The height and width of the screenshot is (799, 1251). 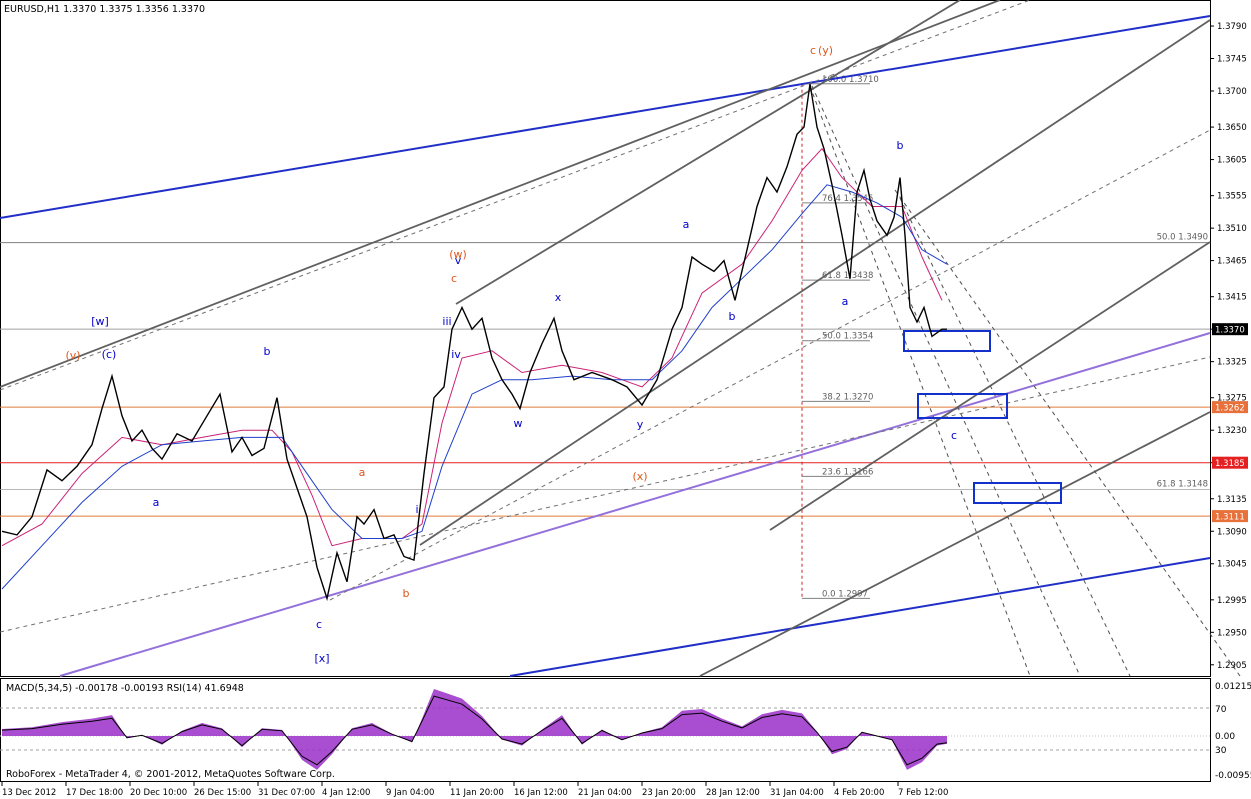 I want to click on time-axis-tick-label: 4 Feb 20:00, so click(x=859, y=793).